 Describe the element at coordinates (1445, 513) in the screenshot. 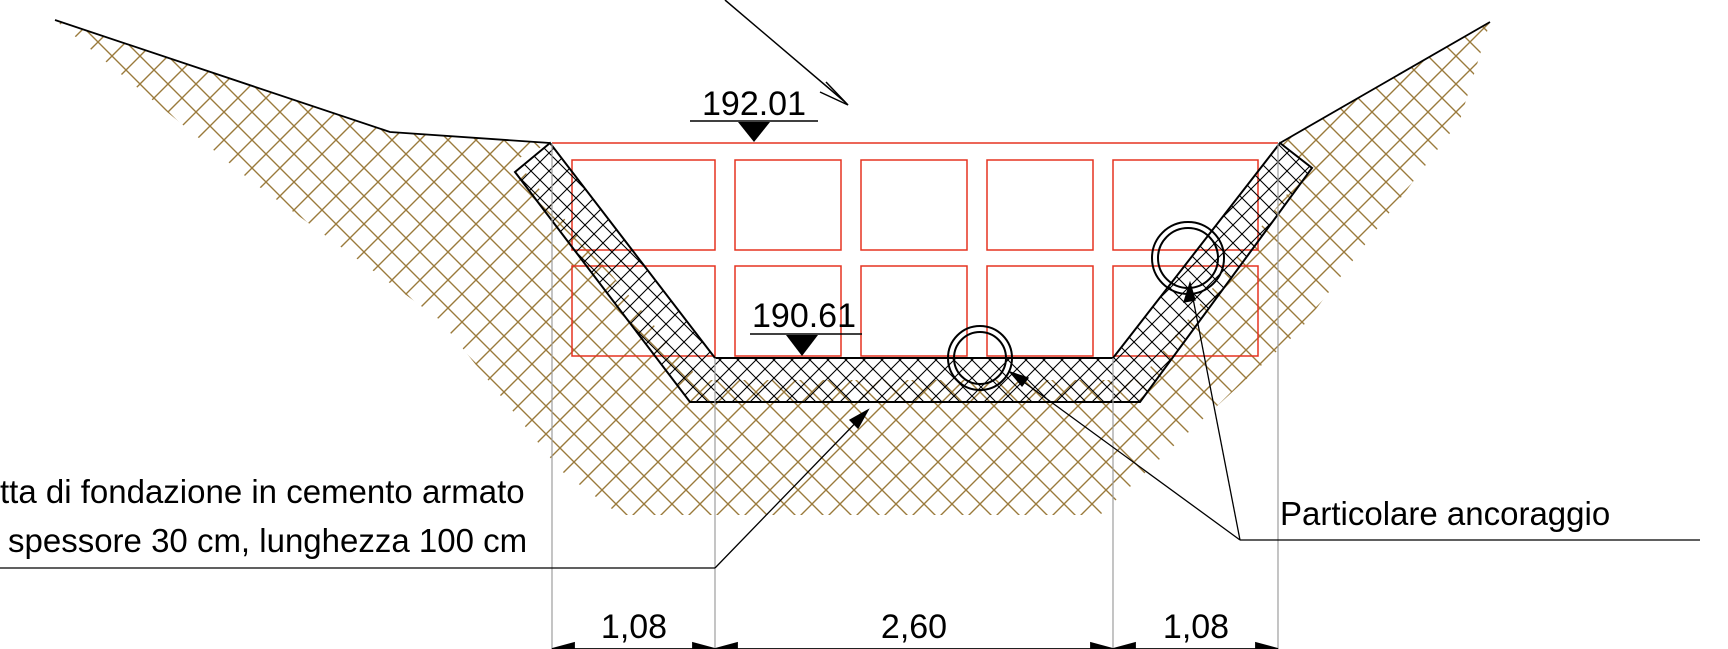

I see `anchor-detail-label: Particolare ancoraggio` at that location.